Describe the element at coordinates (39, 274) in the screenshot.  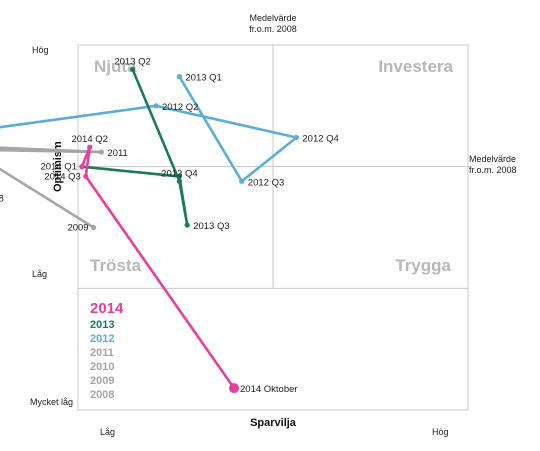
I see `y-low-label: Låg` at that location.